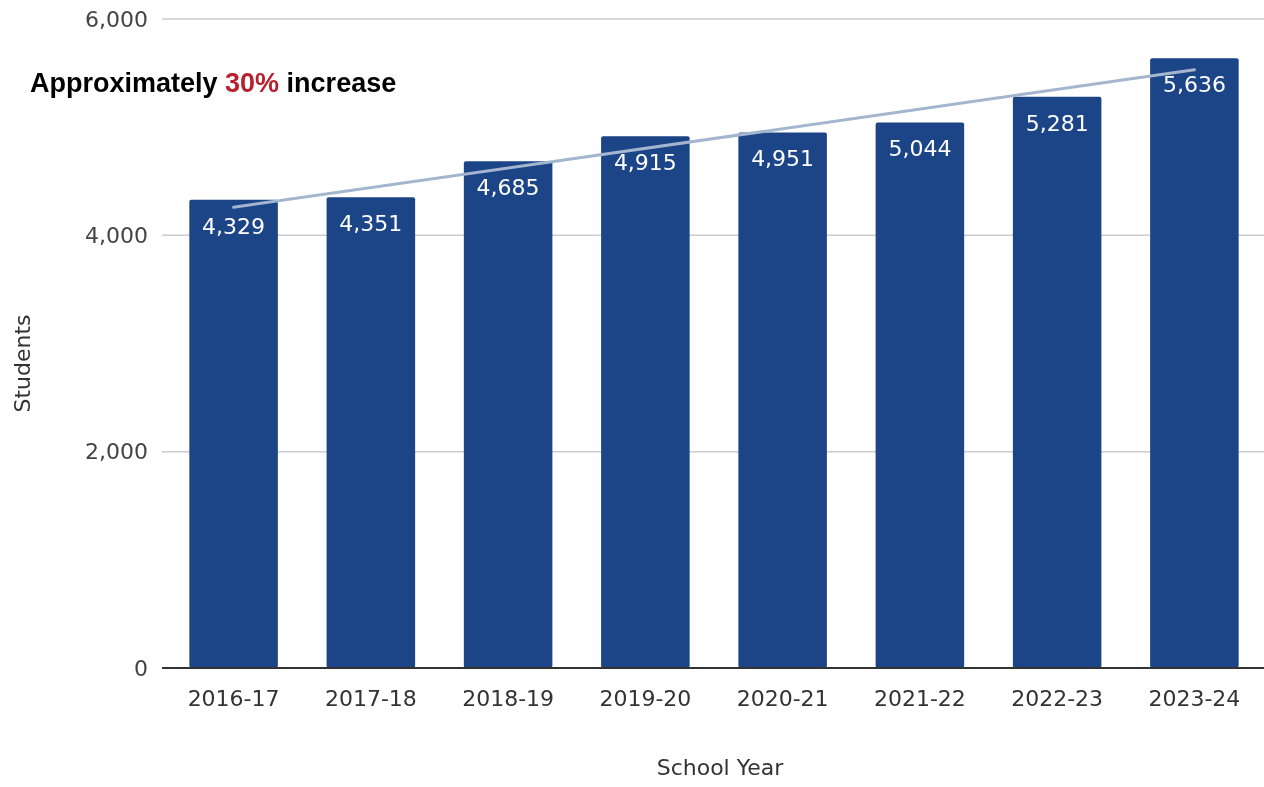 This screenshot has width=1264, height=787. Describe the element at coordinates (508, 698) in the screenshot. I see `x-tick-label: 2018-19` at that location.